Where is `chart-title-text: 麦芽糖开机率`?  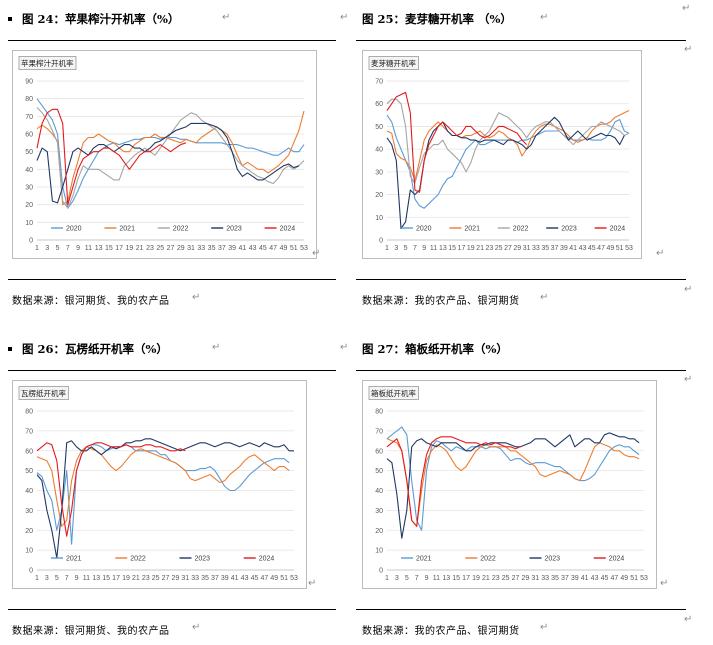 chart-title-text: 麦芽糖开机率 is located at coordinates (393, 63).